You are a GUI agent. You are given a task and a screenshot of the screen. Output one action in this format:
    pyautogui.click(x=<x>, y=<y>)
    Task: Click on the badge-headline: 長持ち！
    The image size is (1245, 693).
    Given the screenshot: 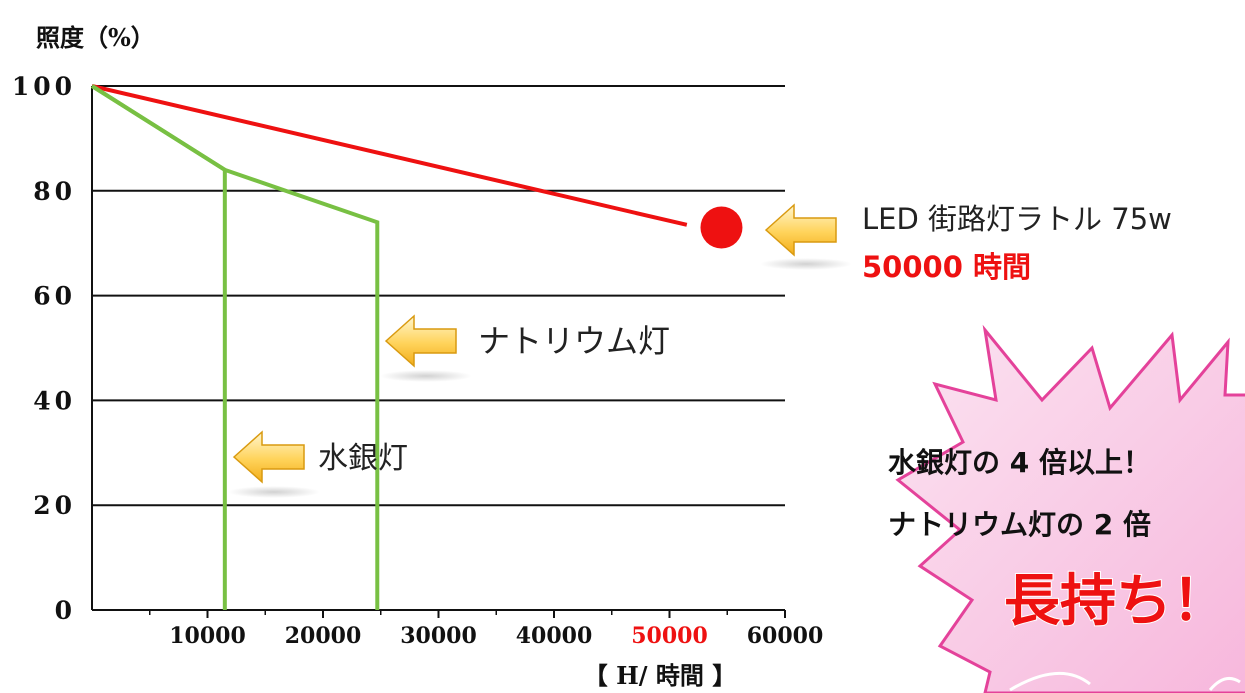 What is the action you would take?
    pyautogui.click(x=1116, y=601)
    